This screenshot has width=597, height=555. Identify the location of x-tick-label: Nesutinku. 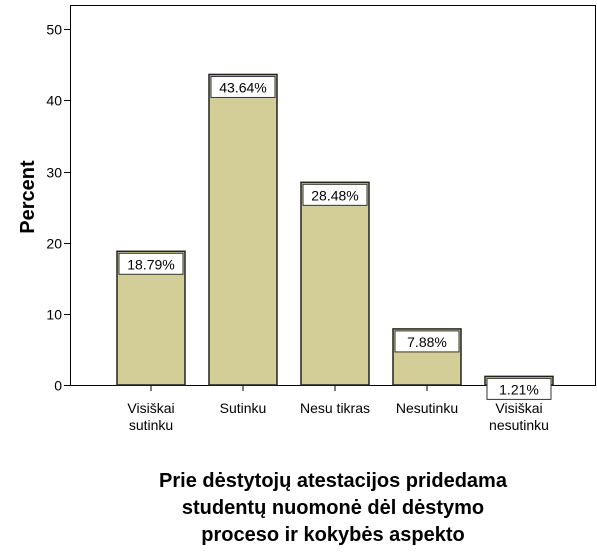
(427, 408).